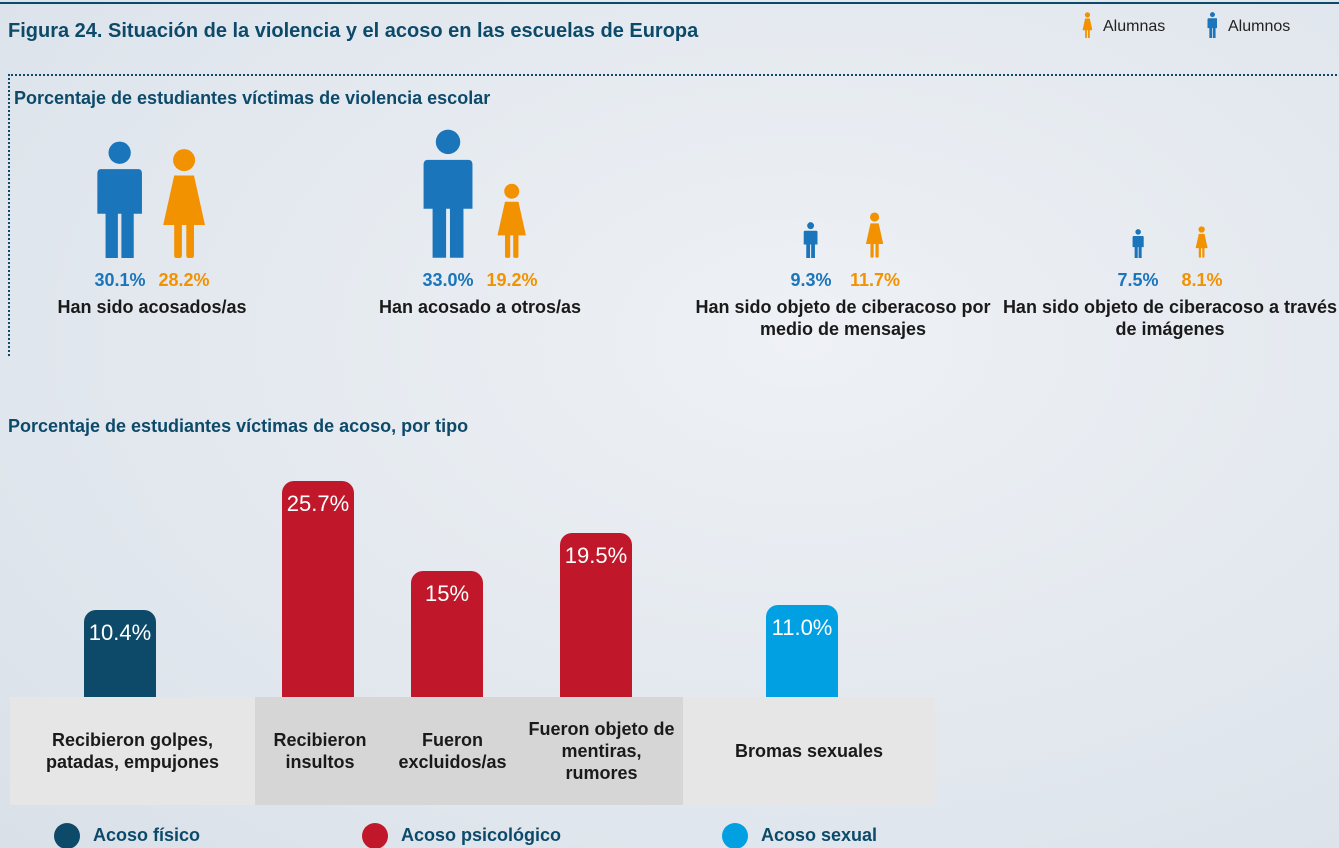  Describe the element at coordinates (120, 632) in the screenshot. I see `value-label: 10.4%` at that location.